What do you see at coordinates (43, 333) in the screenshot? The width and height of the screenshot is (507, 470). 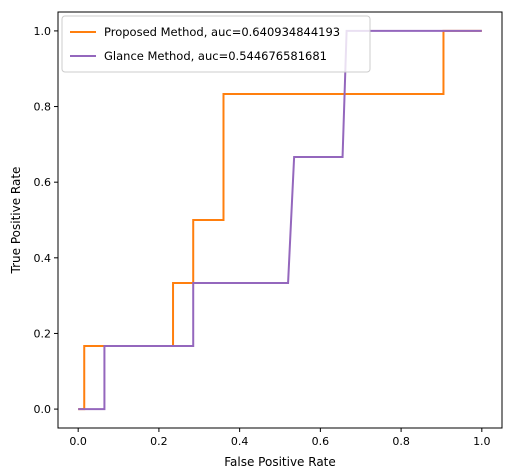 I see `y-tick-label: 0.2` at bounding box center [43, 333].